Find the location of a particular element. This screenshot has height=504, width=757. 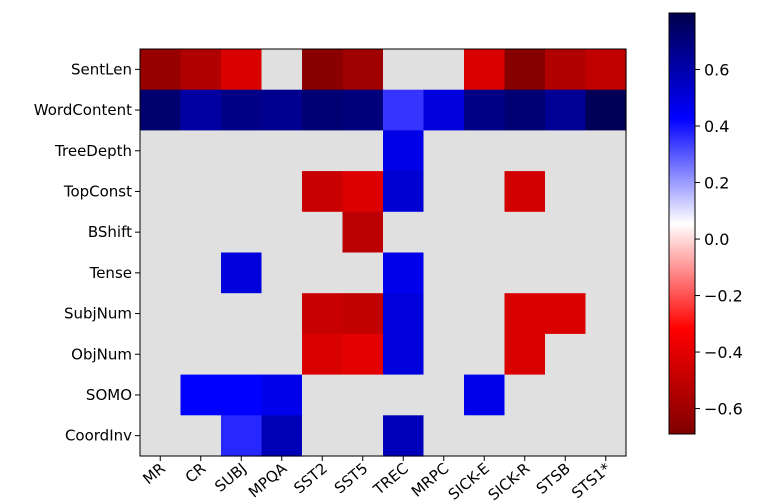

cell-subjnum-sick-e is located at coordinates (485, 314).